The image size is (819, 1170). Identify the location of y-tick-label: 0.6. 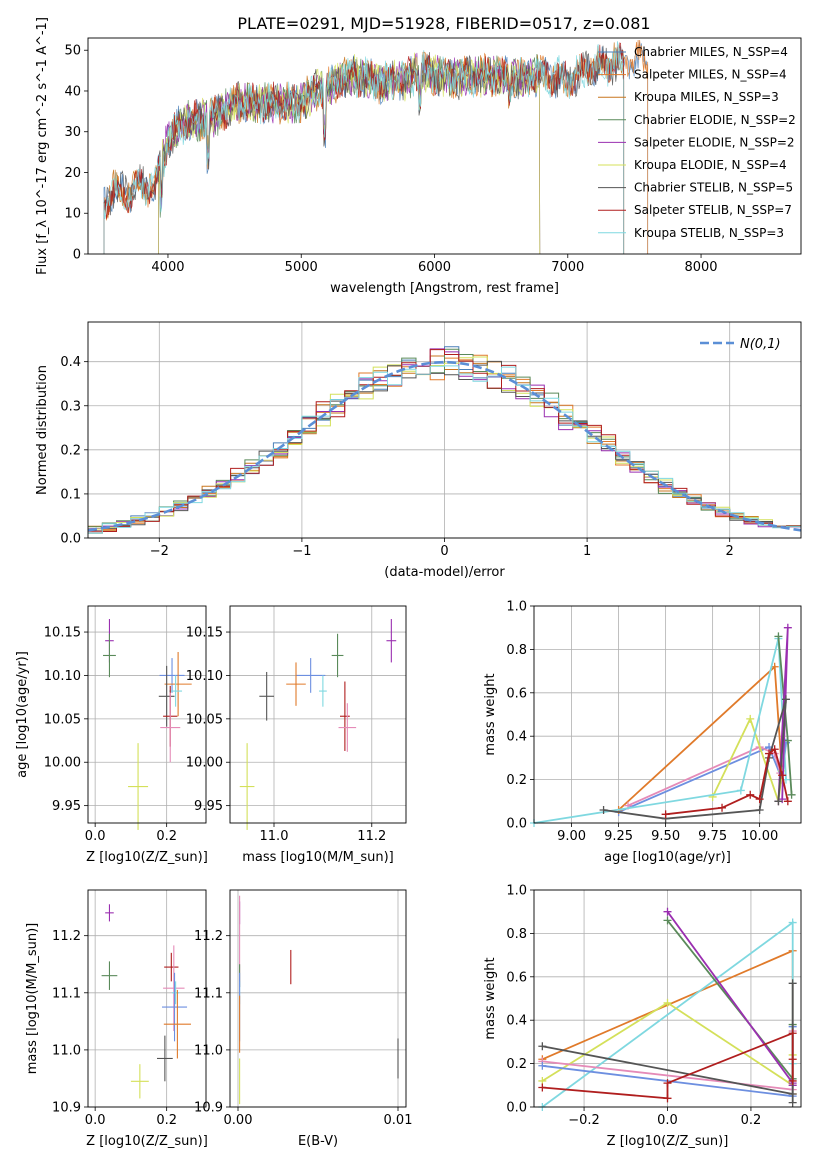
(516, 977).